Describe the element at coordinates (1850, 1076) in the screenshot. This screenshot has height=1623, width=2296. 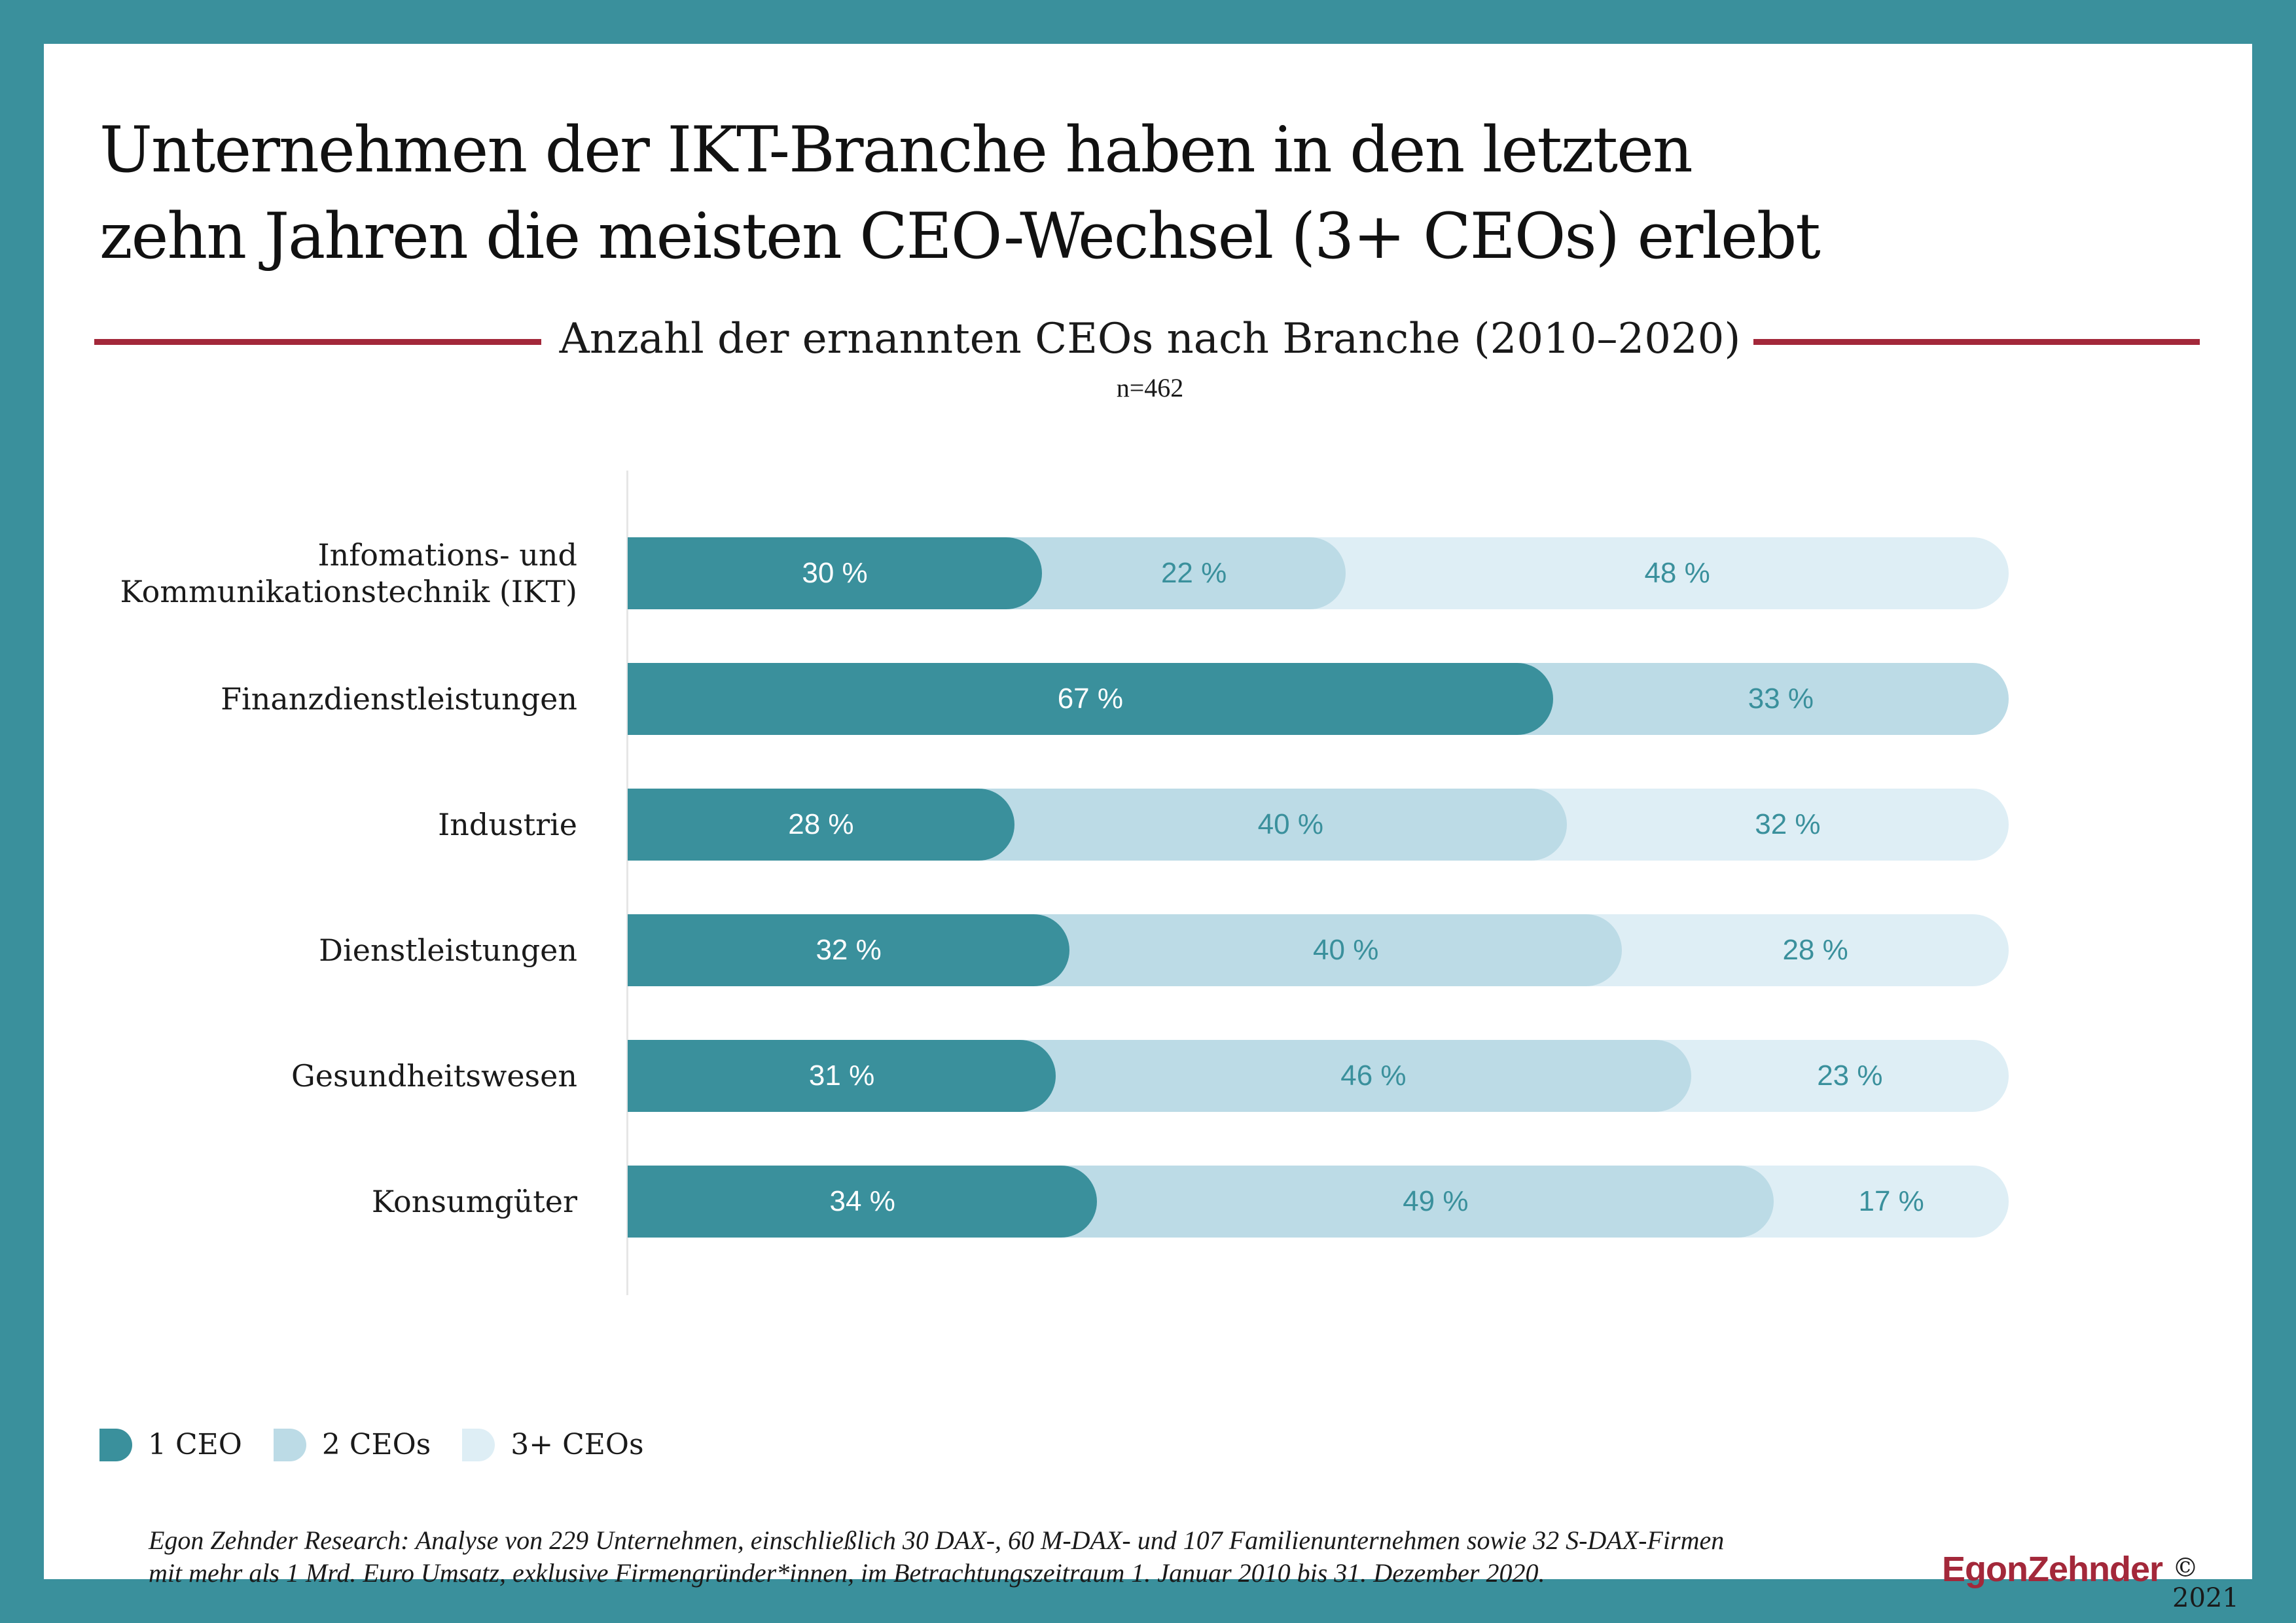
I see `bar-value-label: 23 %` at that location.